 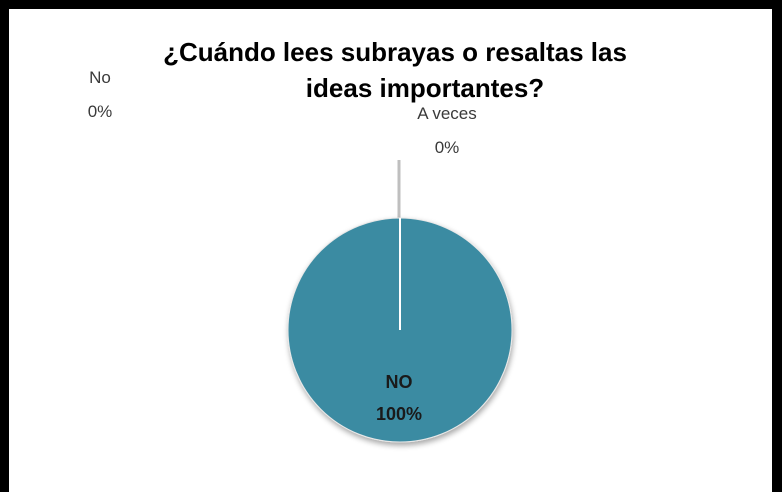 What do you see at coordinates (425, 88) in the screenshot?
I see `chart-title-line-2: ideas importantes?` at bounding box center [425, 88].